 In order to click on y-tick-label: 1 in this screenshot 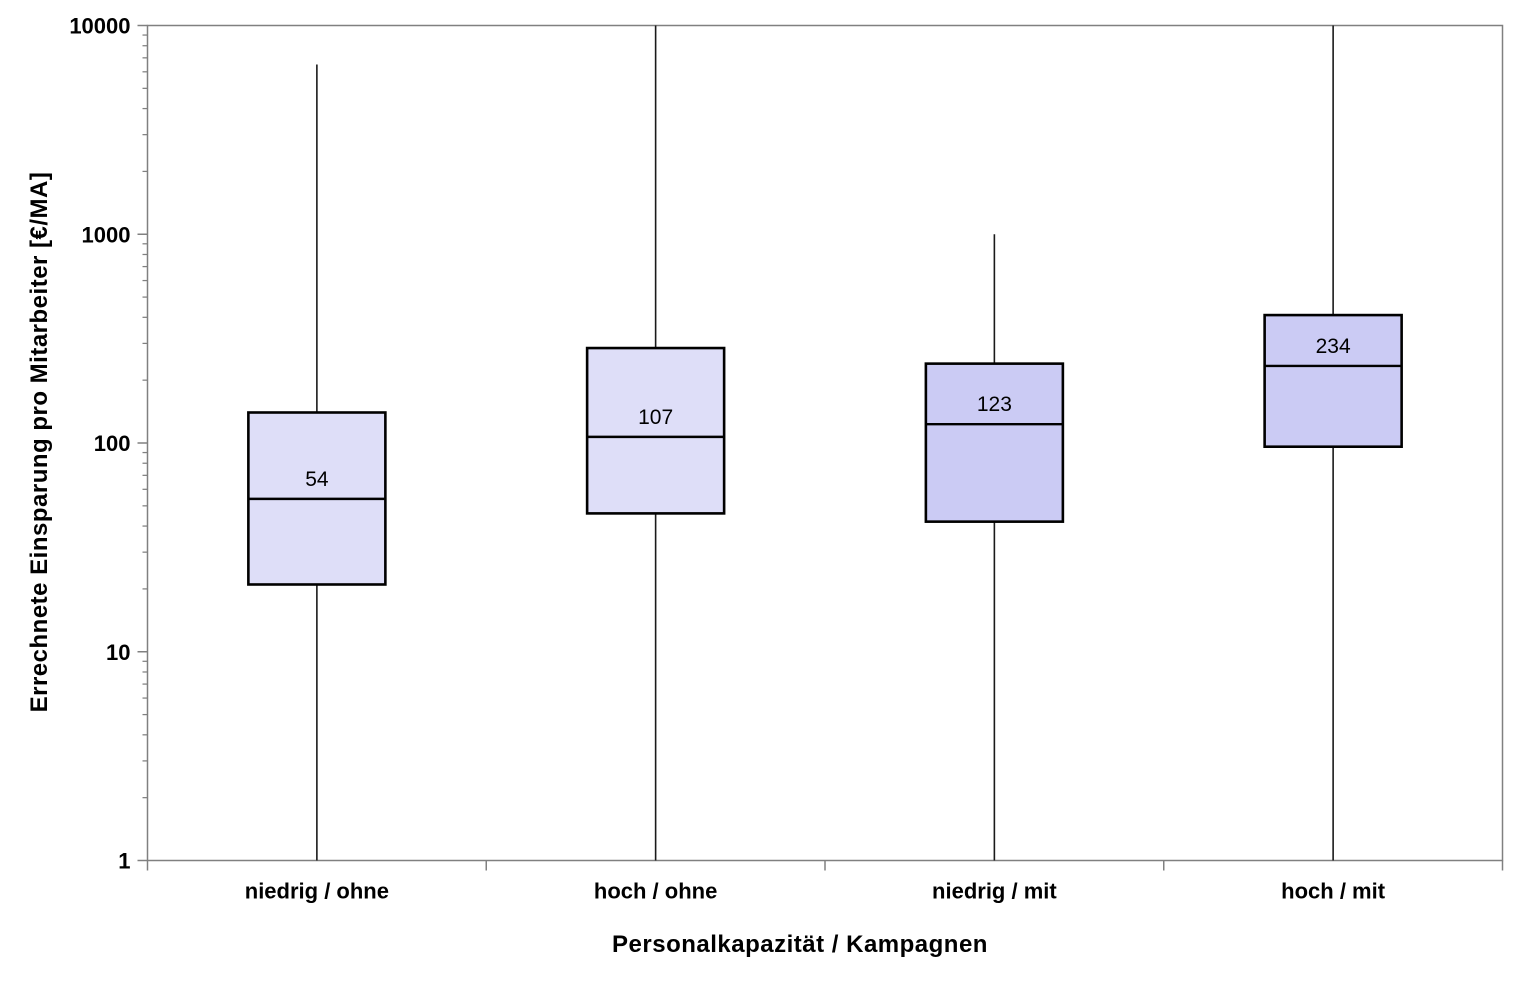, I will do `click(124, 861)`.